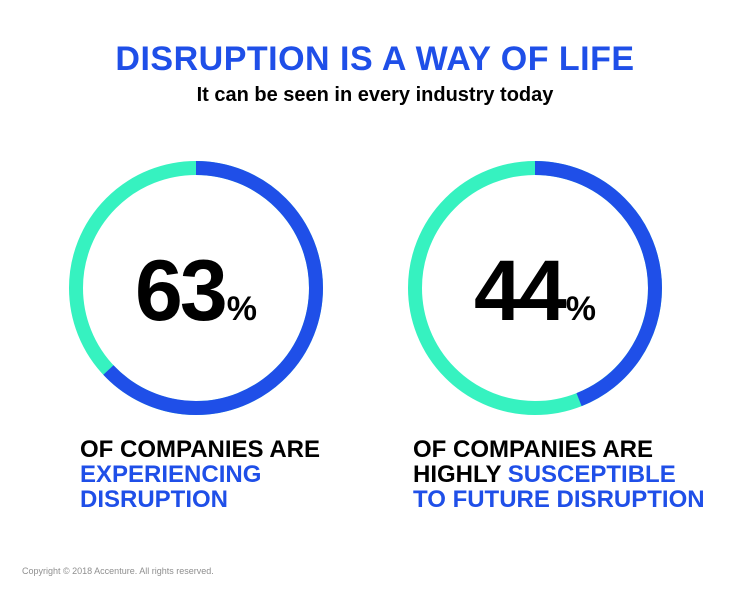  I want to click on page-title: DISRUPTION IS A WAY OF LIFE, so click(375, 59).